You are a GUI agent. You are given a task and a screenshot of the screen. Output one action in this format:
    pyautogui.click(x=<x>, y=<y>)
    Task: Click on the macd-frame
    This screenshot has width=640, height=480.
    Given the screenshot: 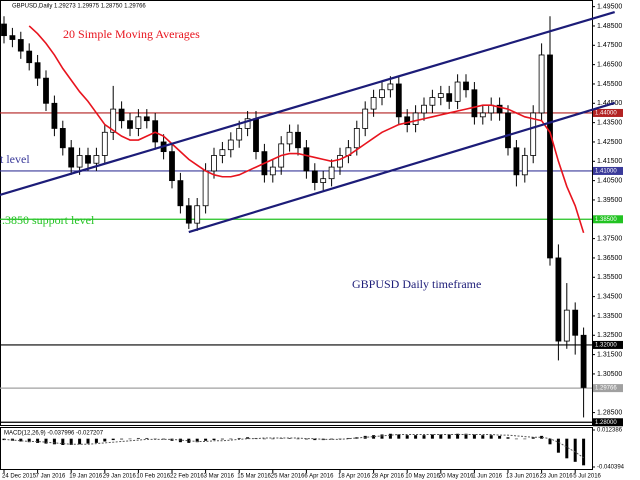 What is the action you would take?
    pyautogui.click(x=296, y=448)
    